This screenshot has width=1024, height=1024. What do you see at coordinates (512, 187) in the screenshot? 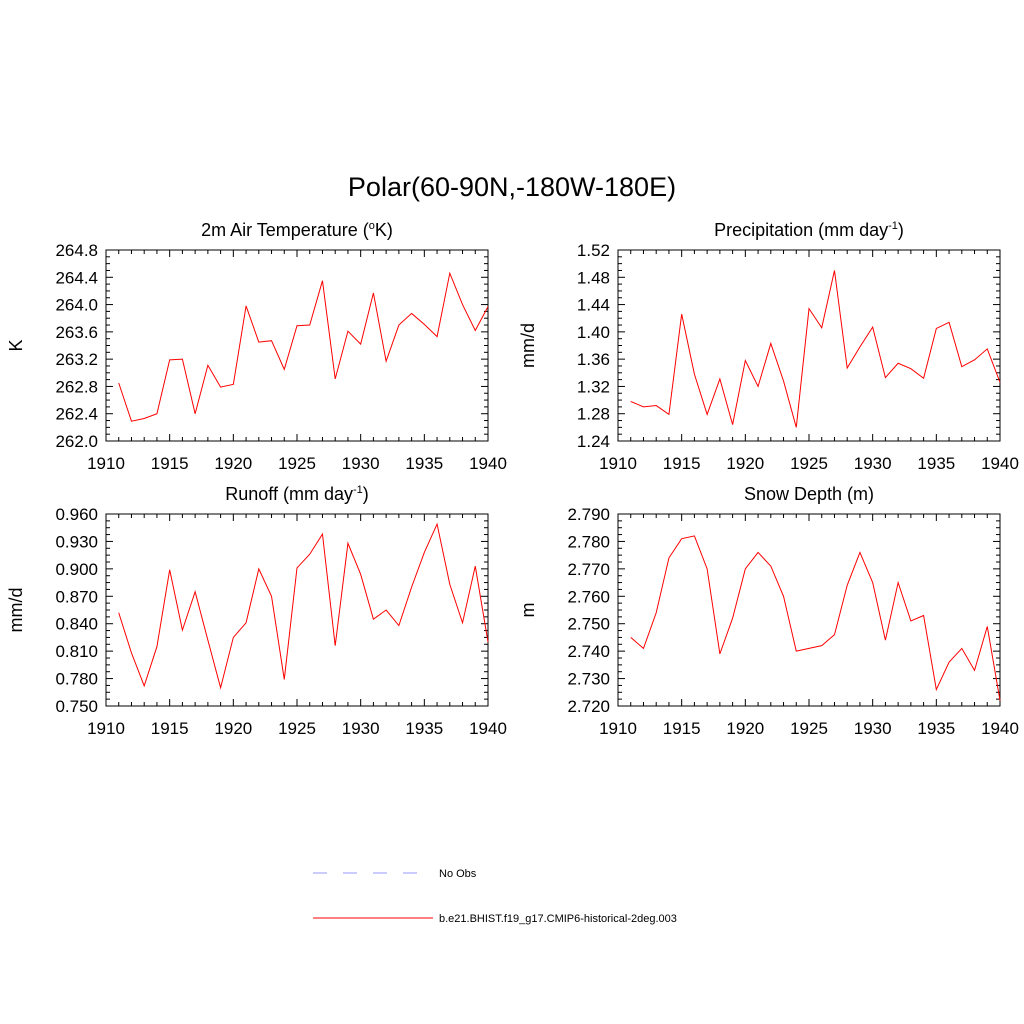
I see `page-title: Polar(60-90N,-180W-180E)` at bounding box center [512, 187].